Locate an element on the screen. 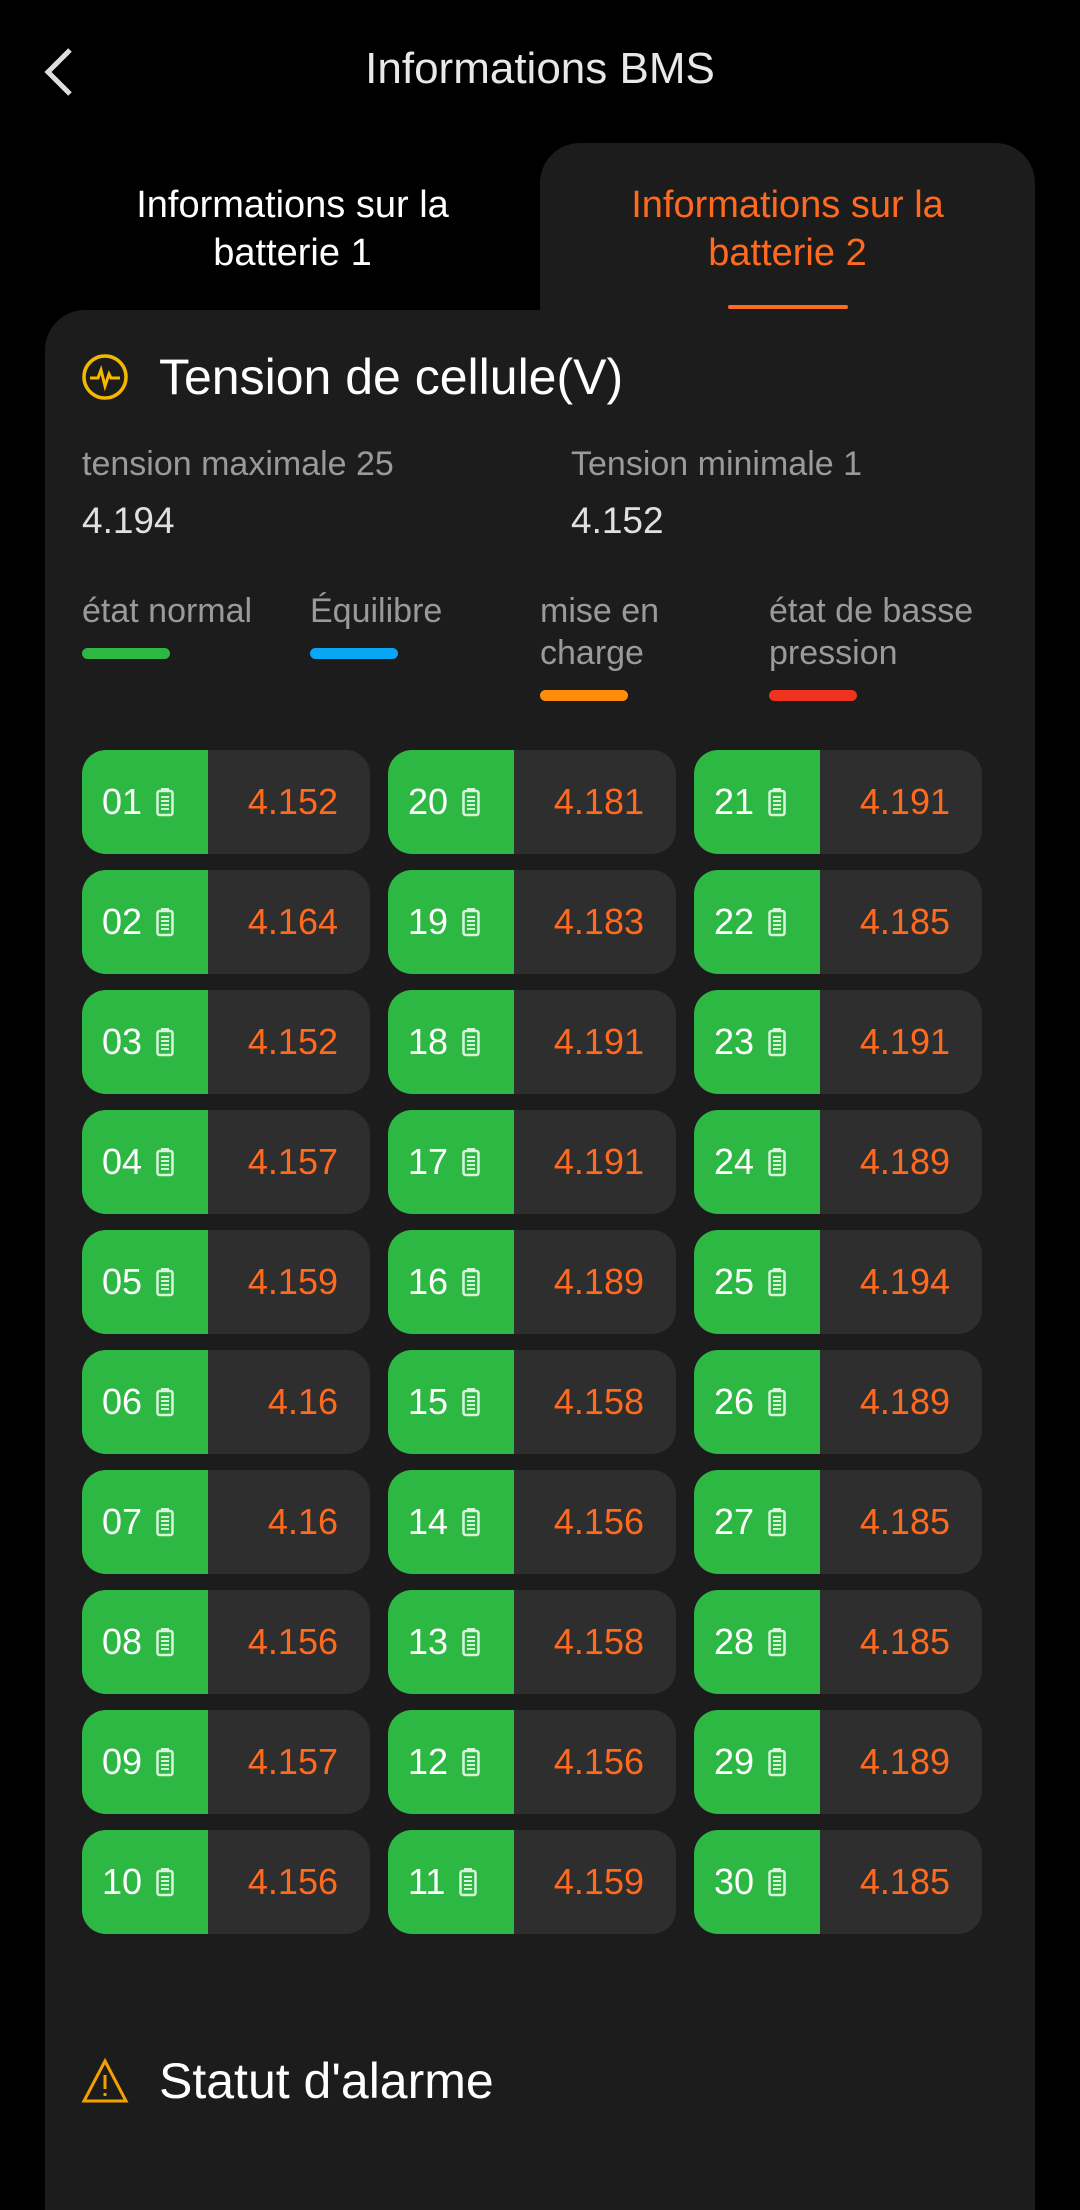  cell-number: 13 is located at coordinates (428, 1641).